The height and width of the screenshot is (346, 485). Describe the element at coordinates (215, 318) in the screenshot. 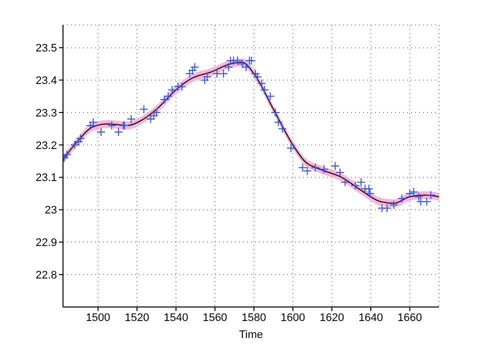

I see `x-tick-label: 1560` at that location.